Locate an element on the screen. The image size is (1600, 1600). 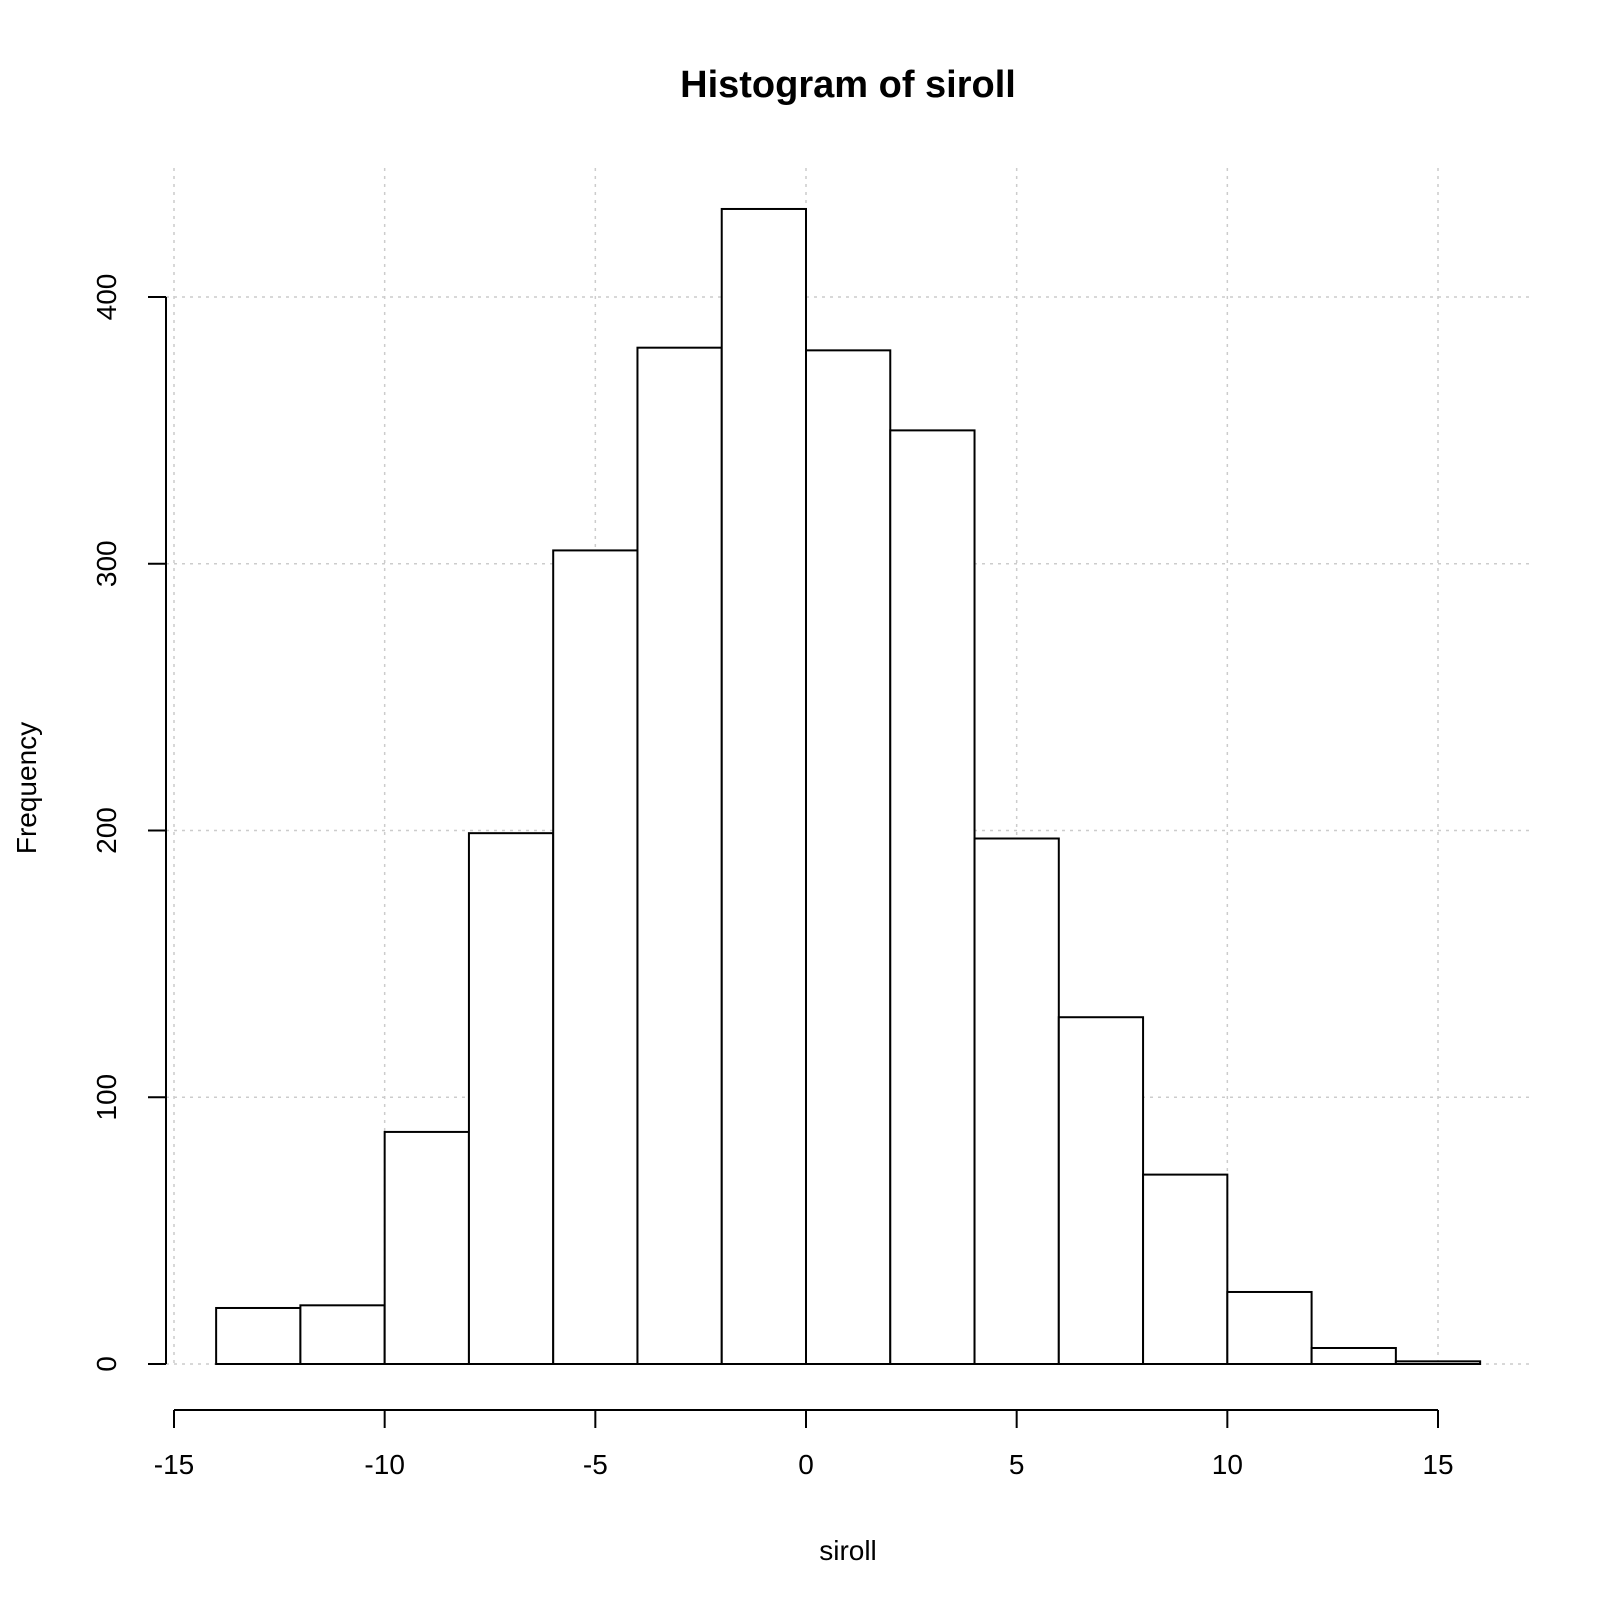
x-tick-label: 0 is located at coordinates (806, 1464).